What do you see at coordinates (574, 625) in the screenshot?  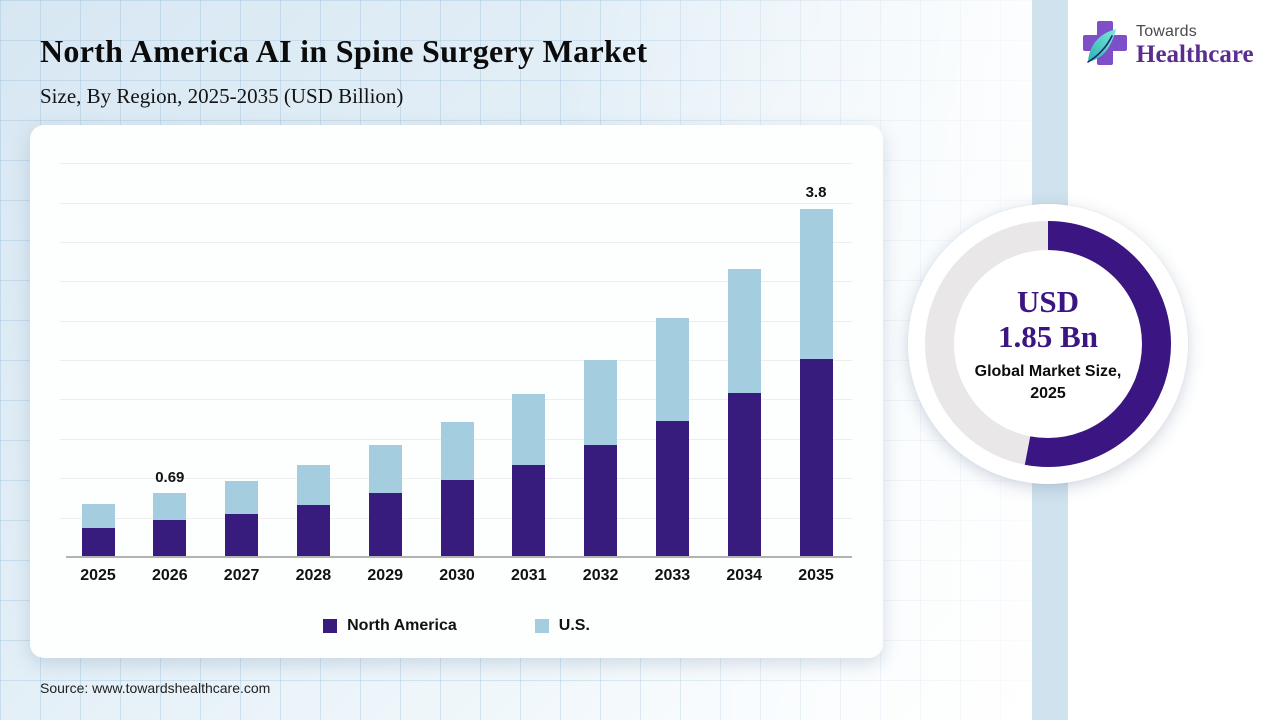 I see `legend-label-us: U.S.` at bounding box center [574, 625].